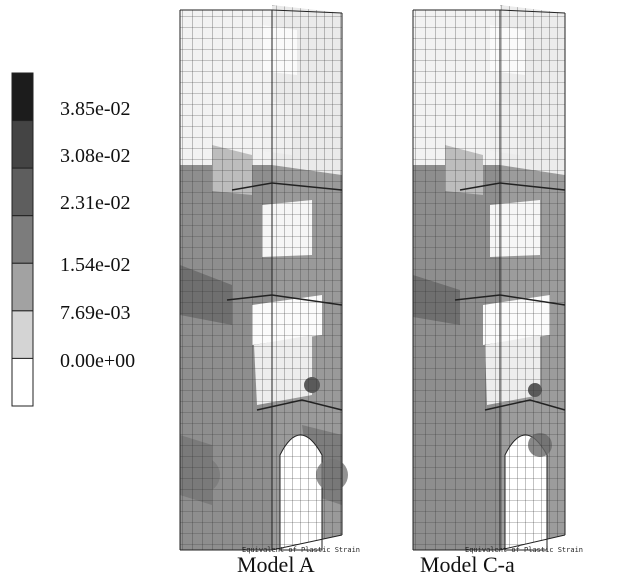 The image size is (627, 584). What do you see at coordinates (95, 313) in the screenshot?
I see `legend-label-5: 7.69e-03` at bounding box center [95, 313].